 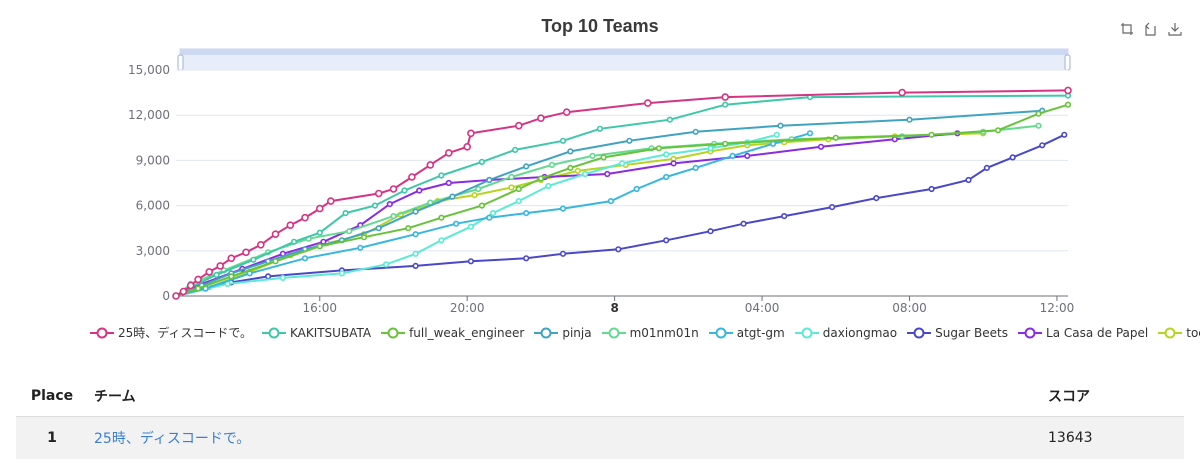 What do you see at coordinates (330, 332) in the screenshot?
I see `legend-label: KAKITSUBATA` at bounding box center [330, 332].